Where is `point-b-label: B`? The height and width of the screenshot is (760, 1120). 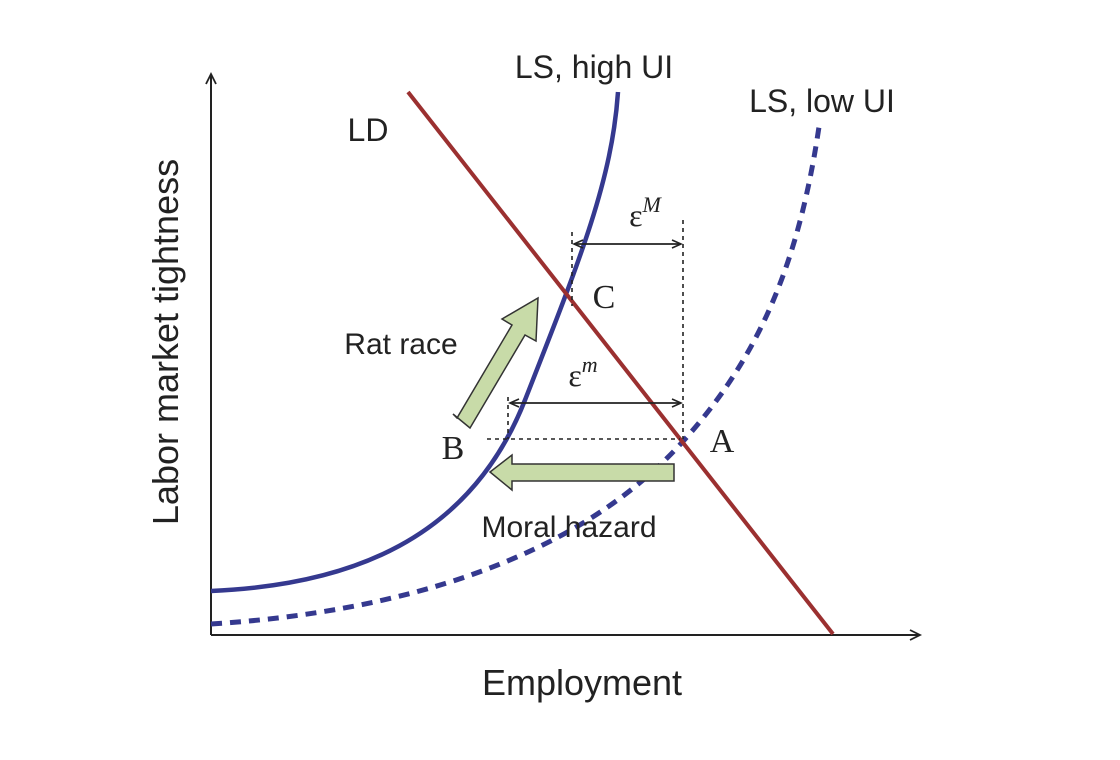
point-b-label: B is located at coordinates (453, 448).